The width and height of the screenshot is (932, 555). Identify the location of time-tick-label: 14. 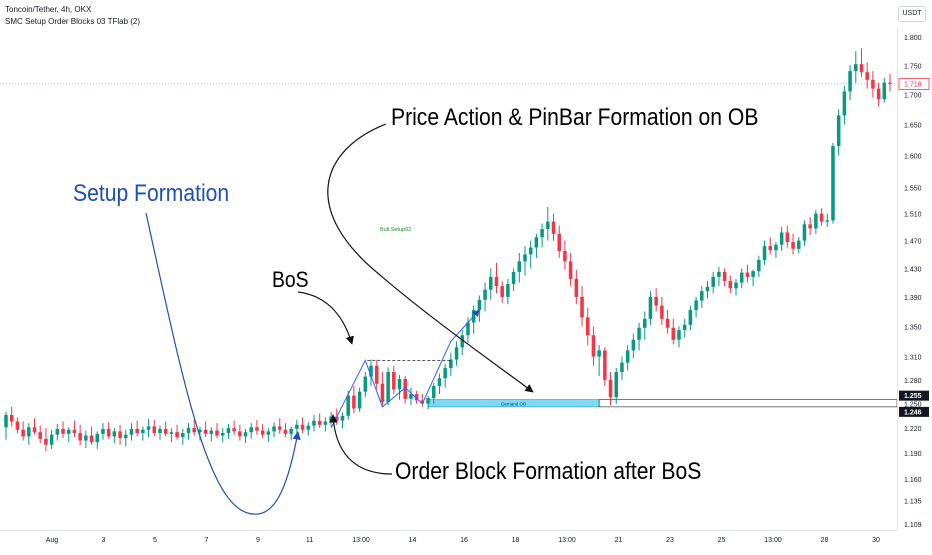
(413, 540).